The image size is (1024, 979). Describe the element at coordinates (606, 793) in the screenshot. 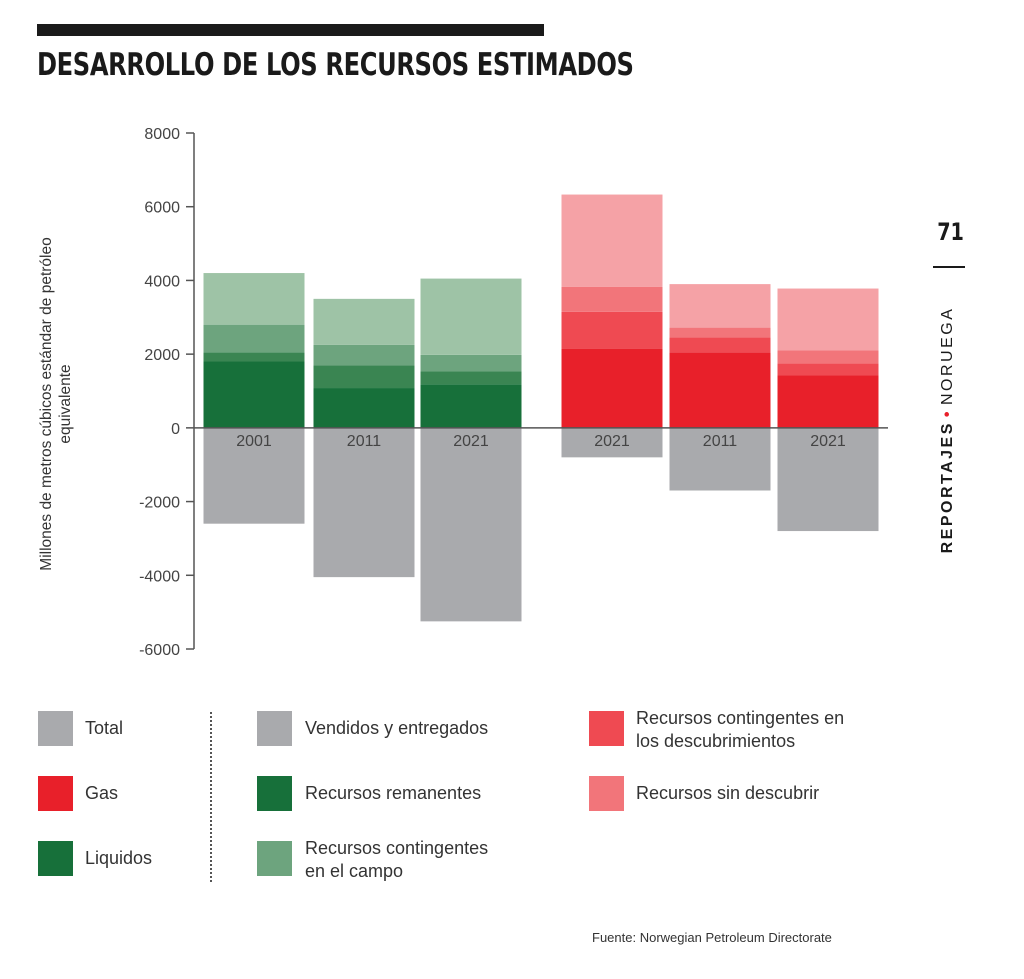

I see `legend-swatch-sin-descubrir` at that location.